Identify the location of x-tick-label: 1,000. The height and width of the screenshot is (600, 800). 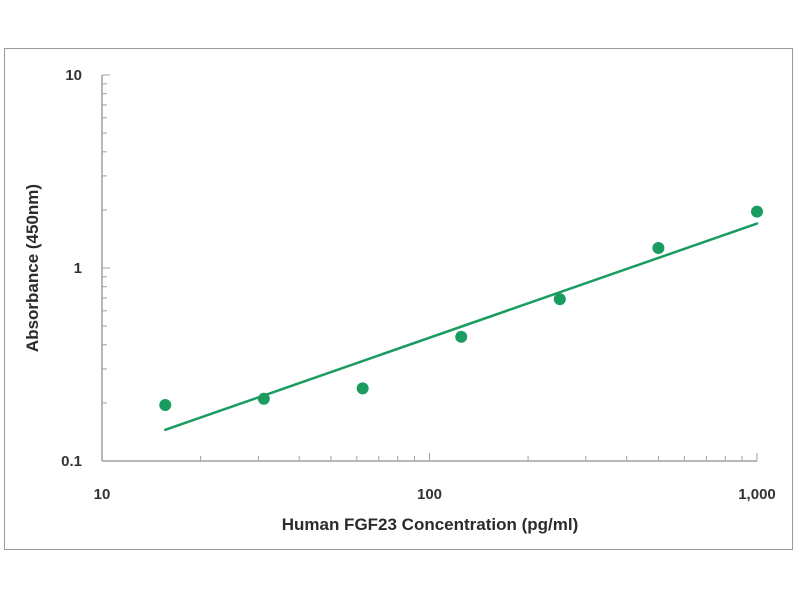
(757, 494).